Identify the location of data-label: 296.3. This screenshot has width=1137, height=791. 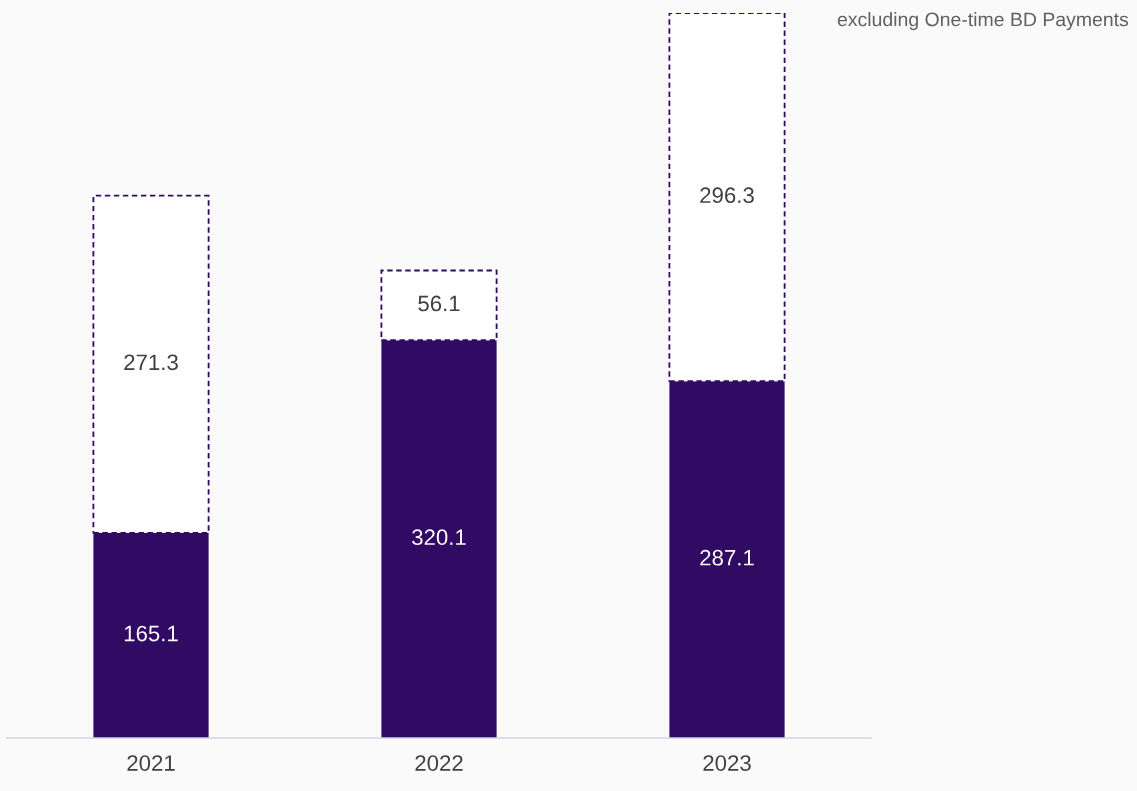
(727, 195).